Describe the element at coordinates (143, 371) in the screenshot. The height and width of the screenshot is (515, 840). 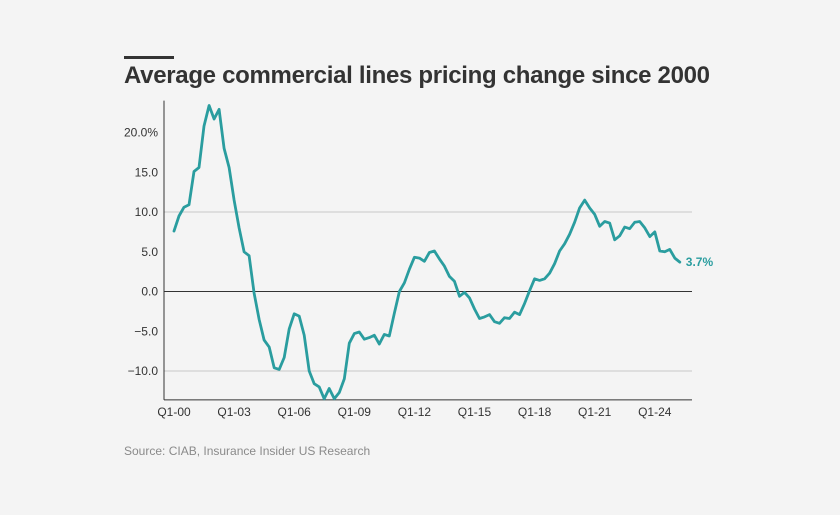
I see `y-tick-label: −10.0` at that location.